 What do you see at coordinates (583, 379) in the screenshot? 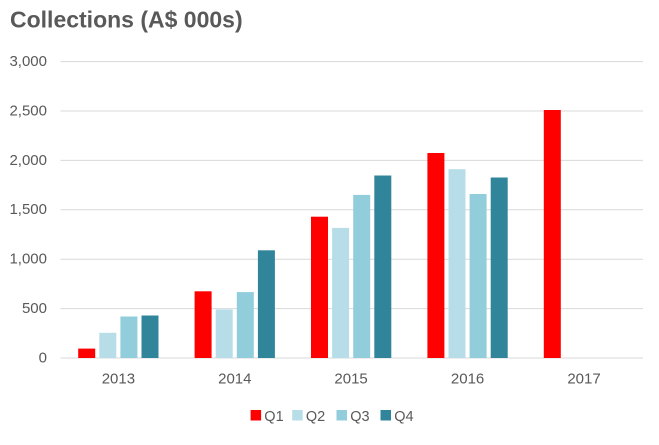
I see `svg-text: 2017` at bounding box center [583, 379].